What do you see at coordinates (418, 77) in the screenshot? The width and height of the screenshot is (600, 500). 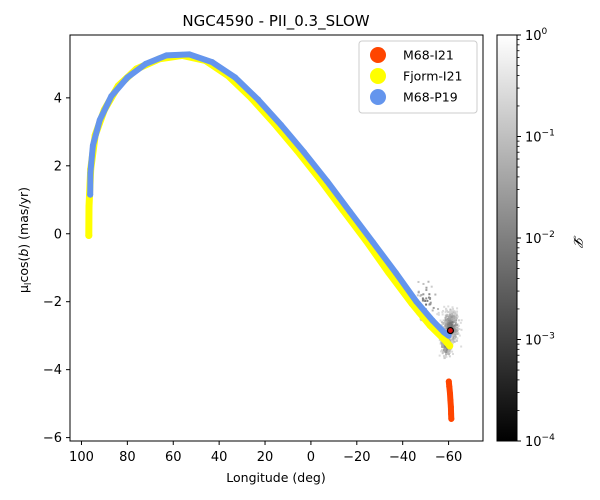 I see `legend: M68-I21 Fjorm-I21 M68-P19` at bounding box center [418, 77].